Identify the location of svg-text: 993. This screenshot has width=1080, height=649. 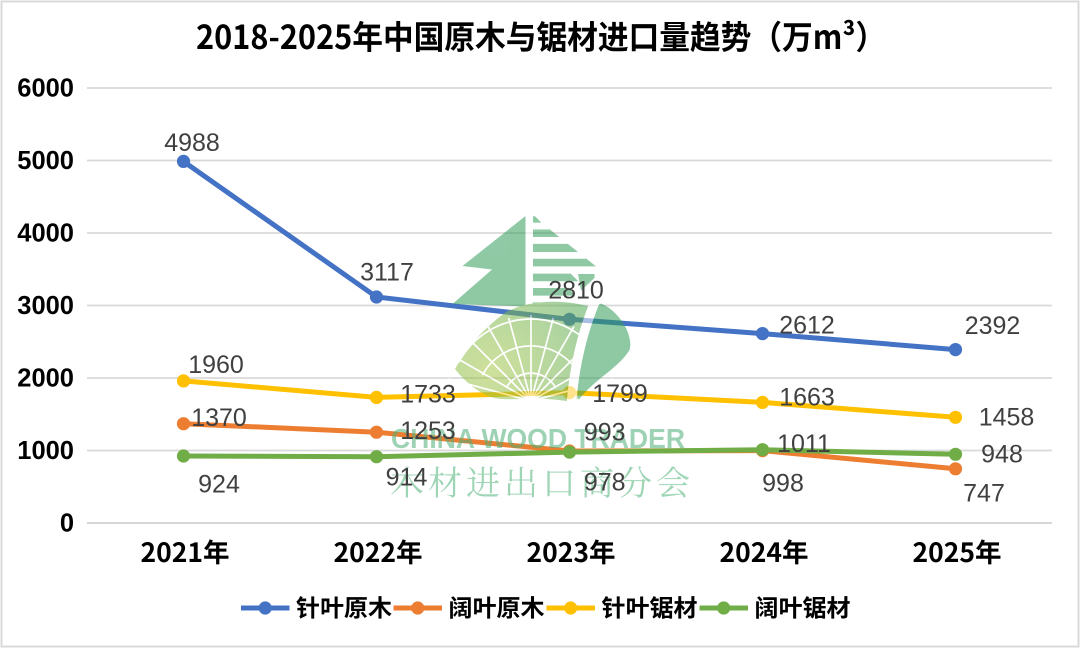
(605, 433).